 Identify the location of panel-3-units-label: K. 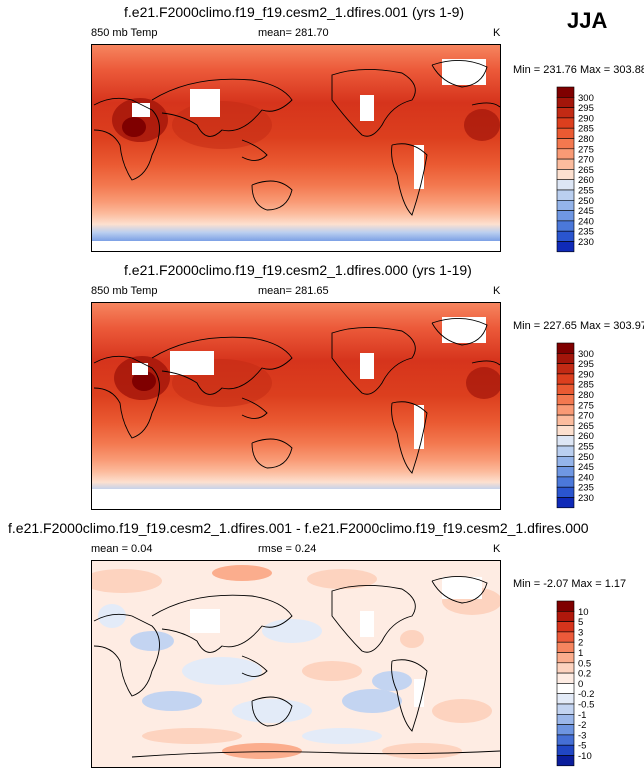
(497, 549).